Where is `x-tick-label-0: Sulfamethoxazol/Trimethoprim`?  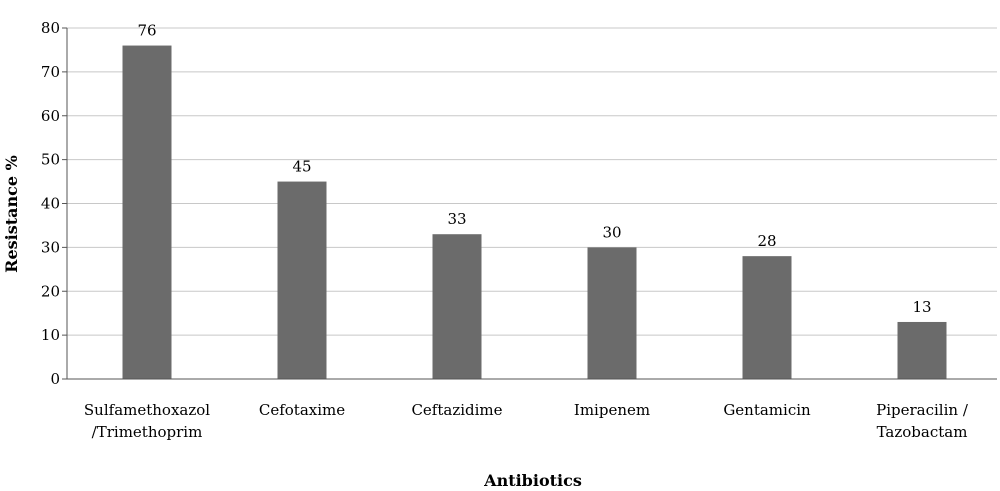
x-tick-label-0: Sulfamethoxazol/Trimethoprim is located at coordinates (147, 421).